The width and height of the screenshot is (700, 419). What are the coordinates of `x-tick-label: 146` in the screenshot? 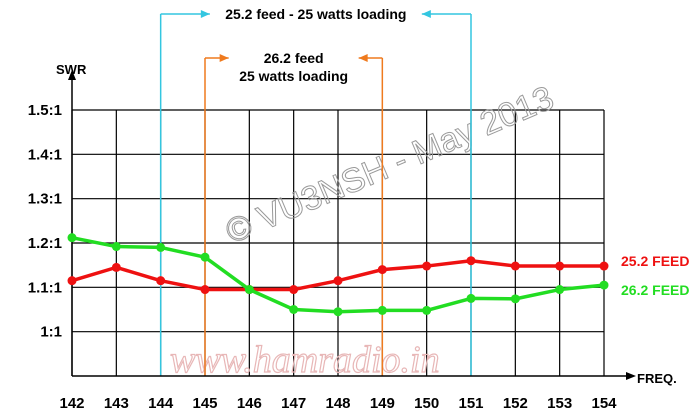 It's located at (249, 403).